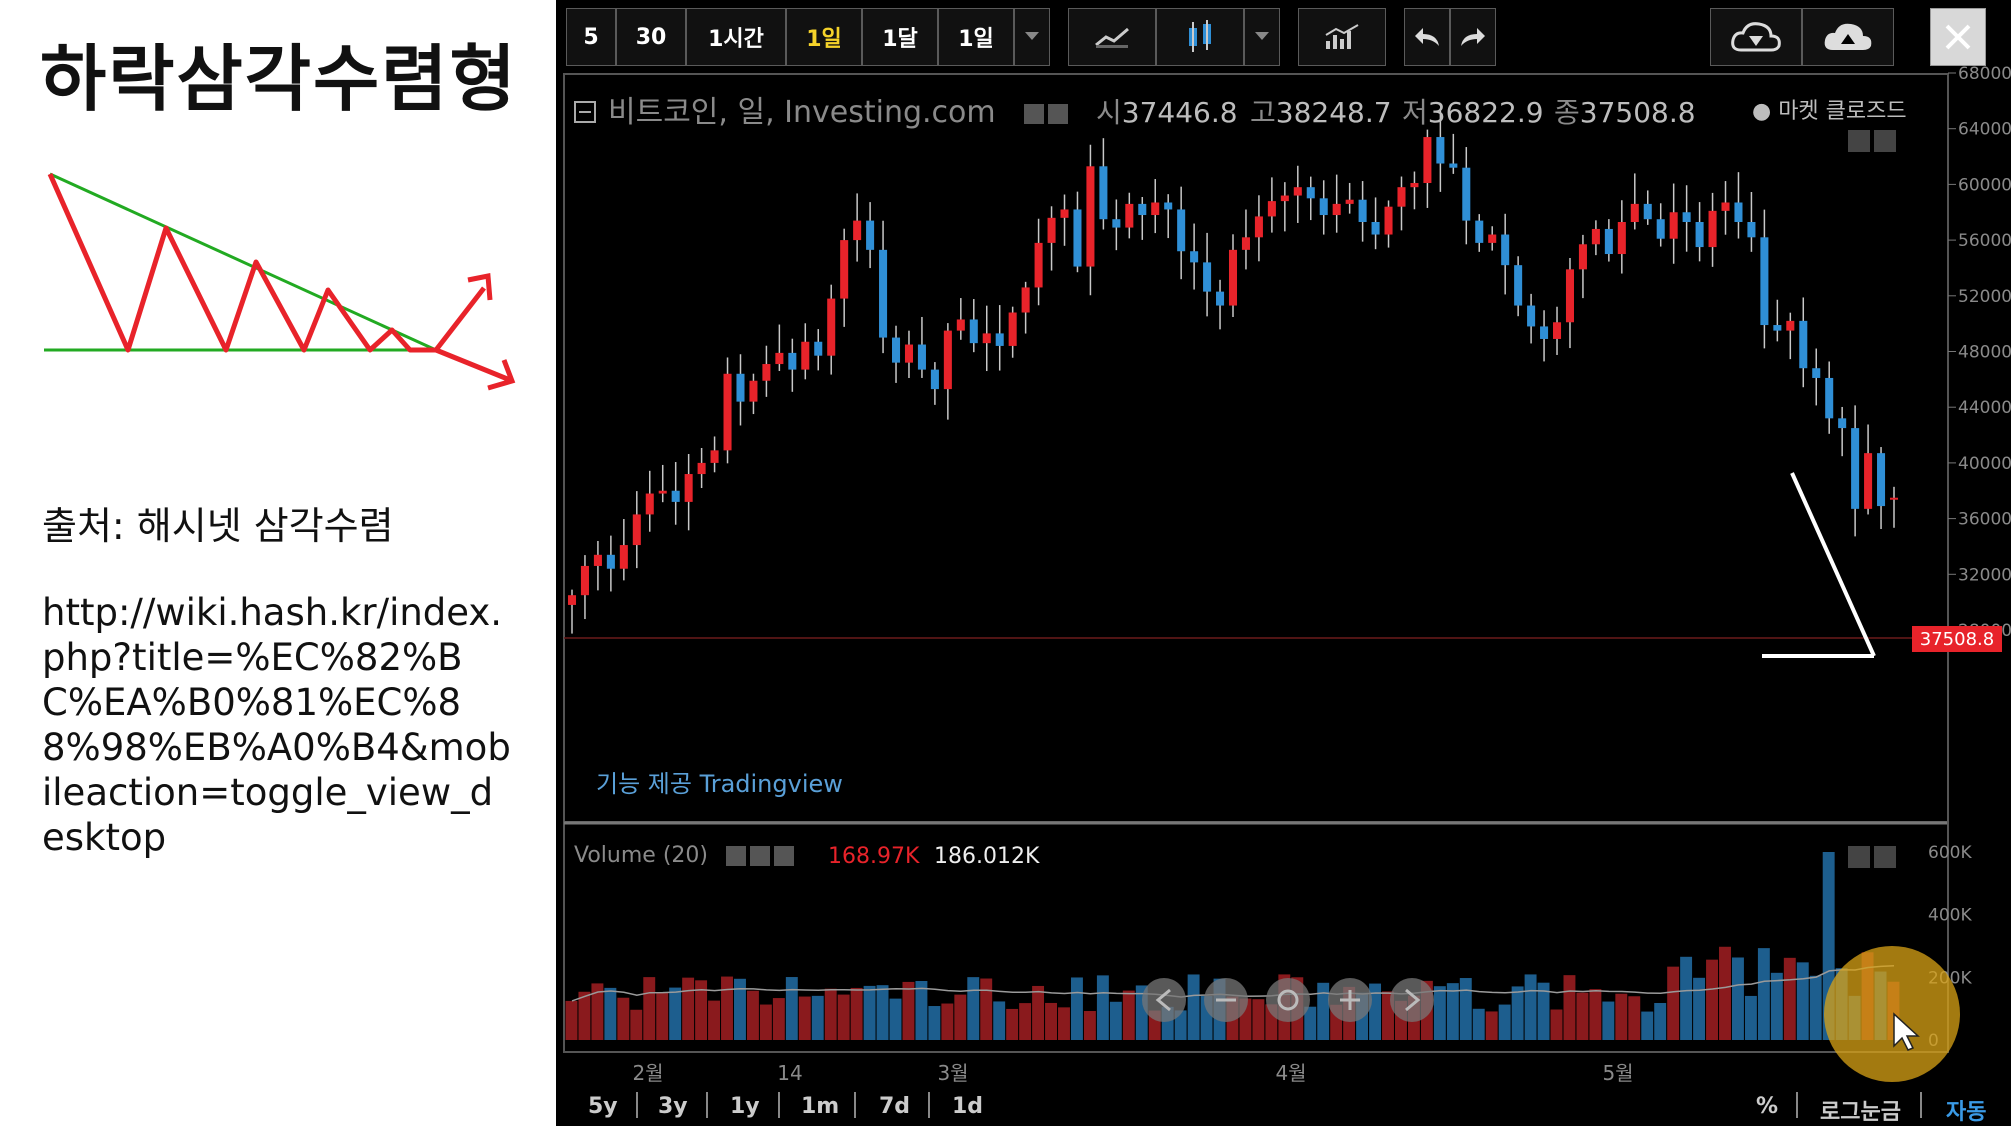 This screenshot has height=1126, width=2011. I want to click on interval-button-5: 5, so click(591, 37).